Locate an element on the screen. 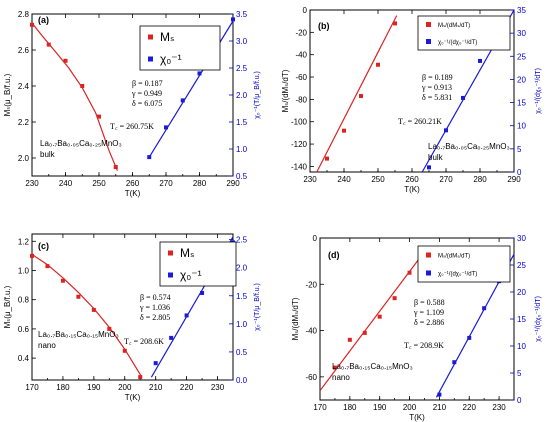  x-tick-label: 210 is located at coordinates (156, 387).